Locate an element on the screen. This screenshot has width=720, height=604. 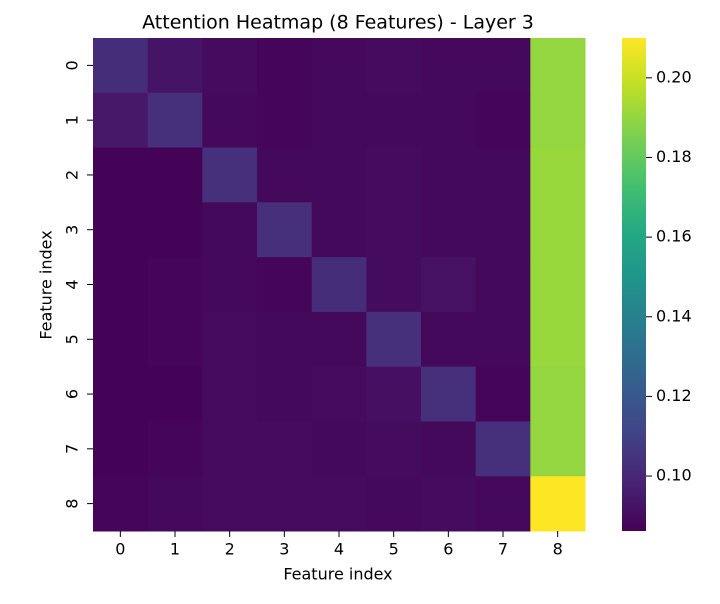
y-tick-label: 8 is located at coordinates (72, 504).